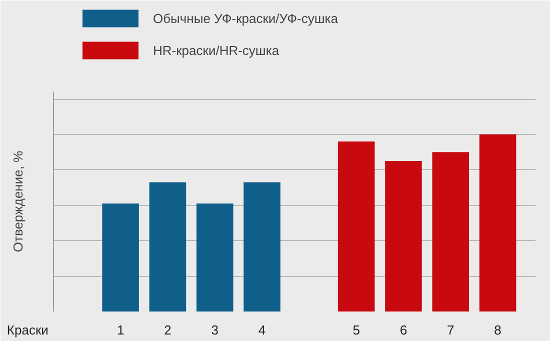  I want to click on x-tick-label: 4, so click(262, 330).